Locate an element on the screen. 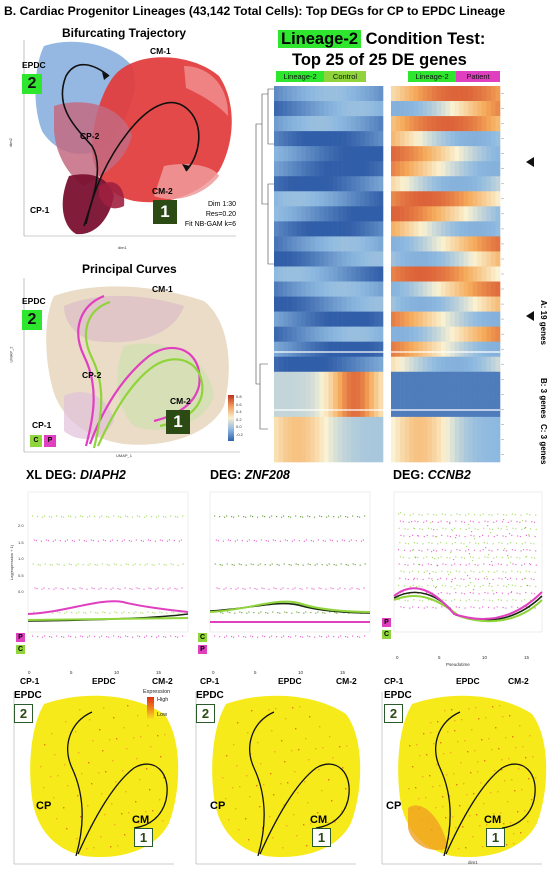 This screenshot has width=550, height=870. traj-label-cp1: CP-1 is located at coordinates (40, 210).